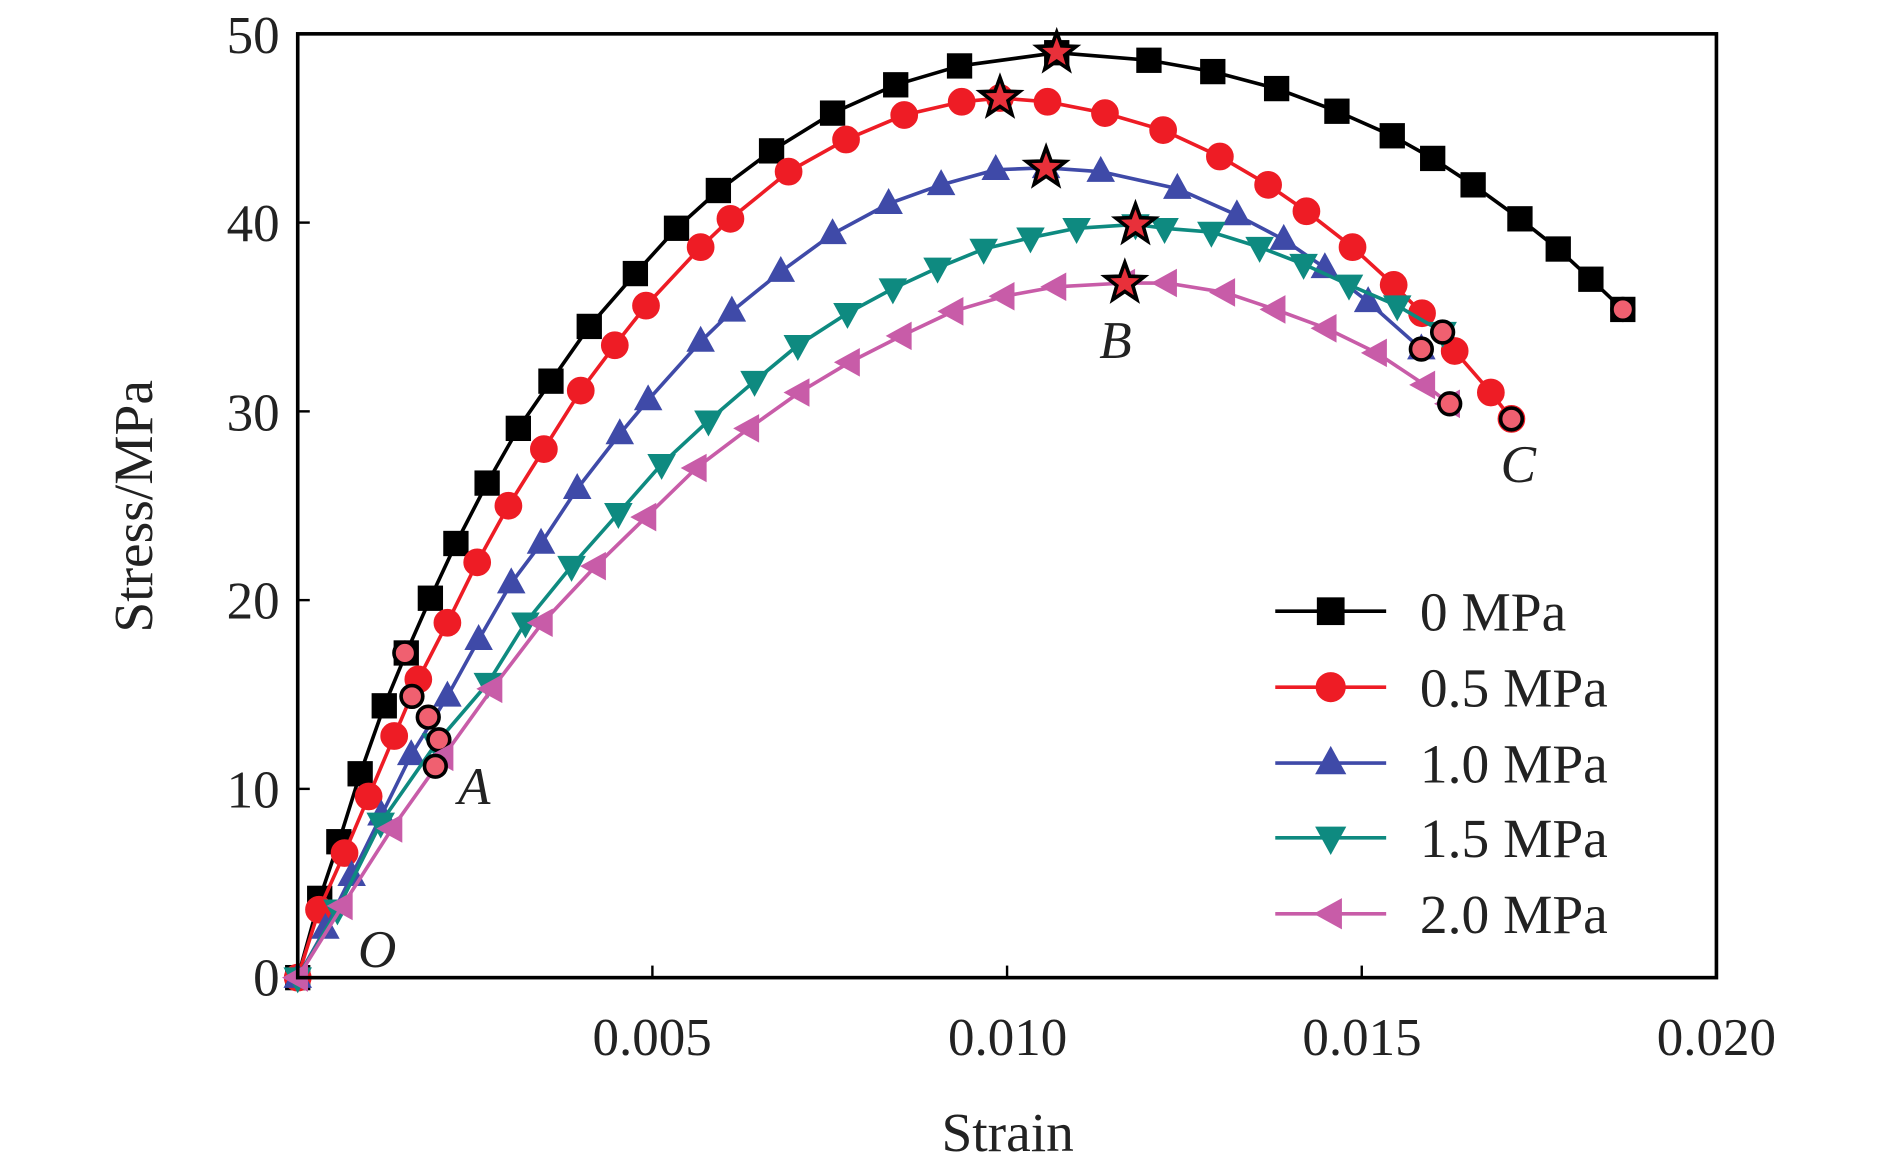 The image size is (1890, 1173). Describe the element at coordinates (1007, 1132) in the screenshot. I see `x-axis-label: Strain` at that location.